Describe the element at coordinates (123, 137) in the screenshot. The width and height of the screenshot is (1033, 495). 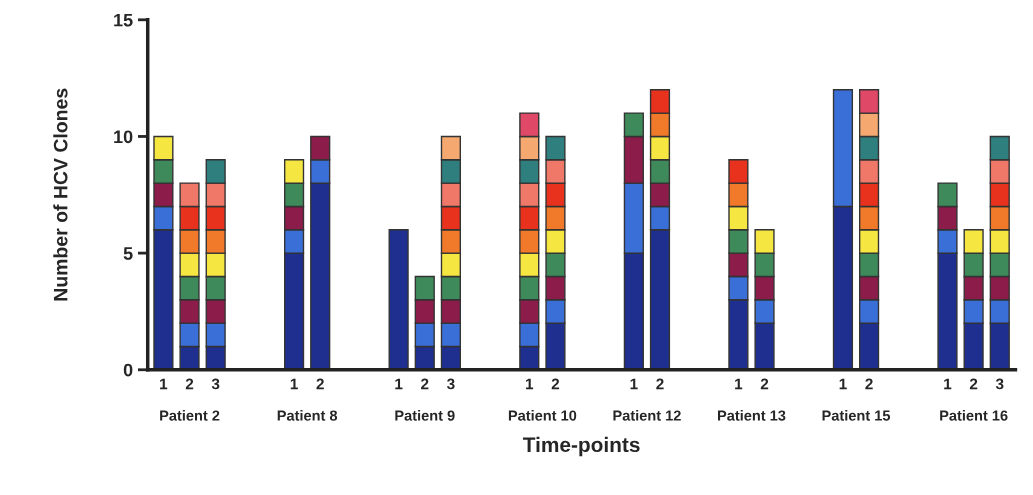
I see `y-tick-label: 10` at that location.